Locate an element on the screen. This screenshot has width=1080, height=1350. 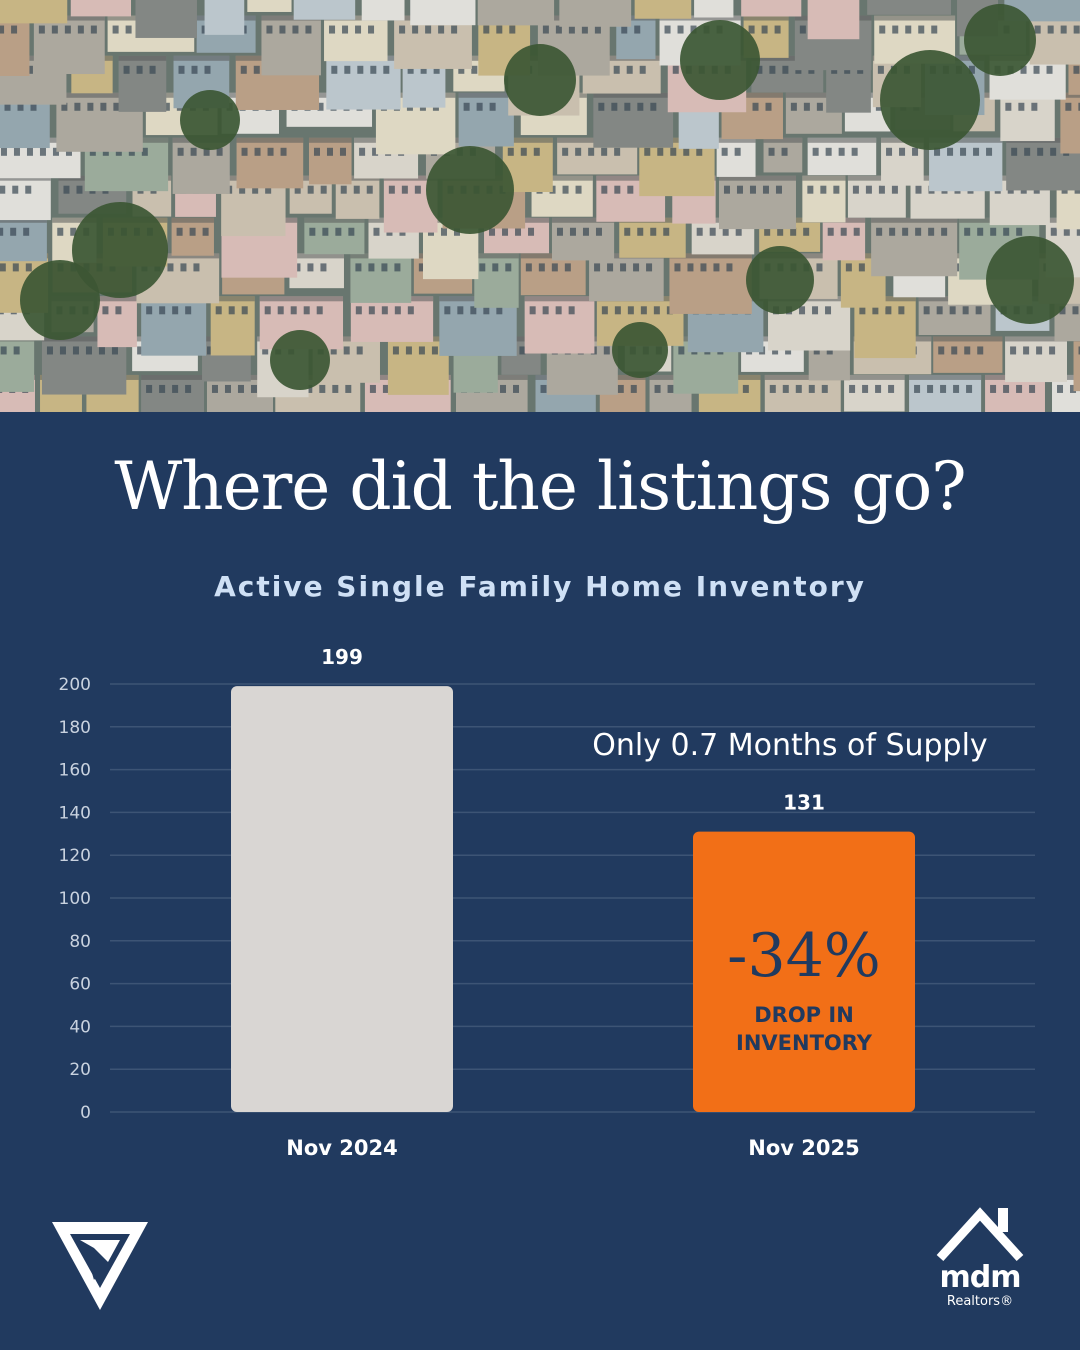
page-title: Where did the listings go? is located at coordinates (540, 486).